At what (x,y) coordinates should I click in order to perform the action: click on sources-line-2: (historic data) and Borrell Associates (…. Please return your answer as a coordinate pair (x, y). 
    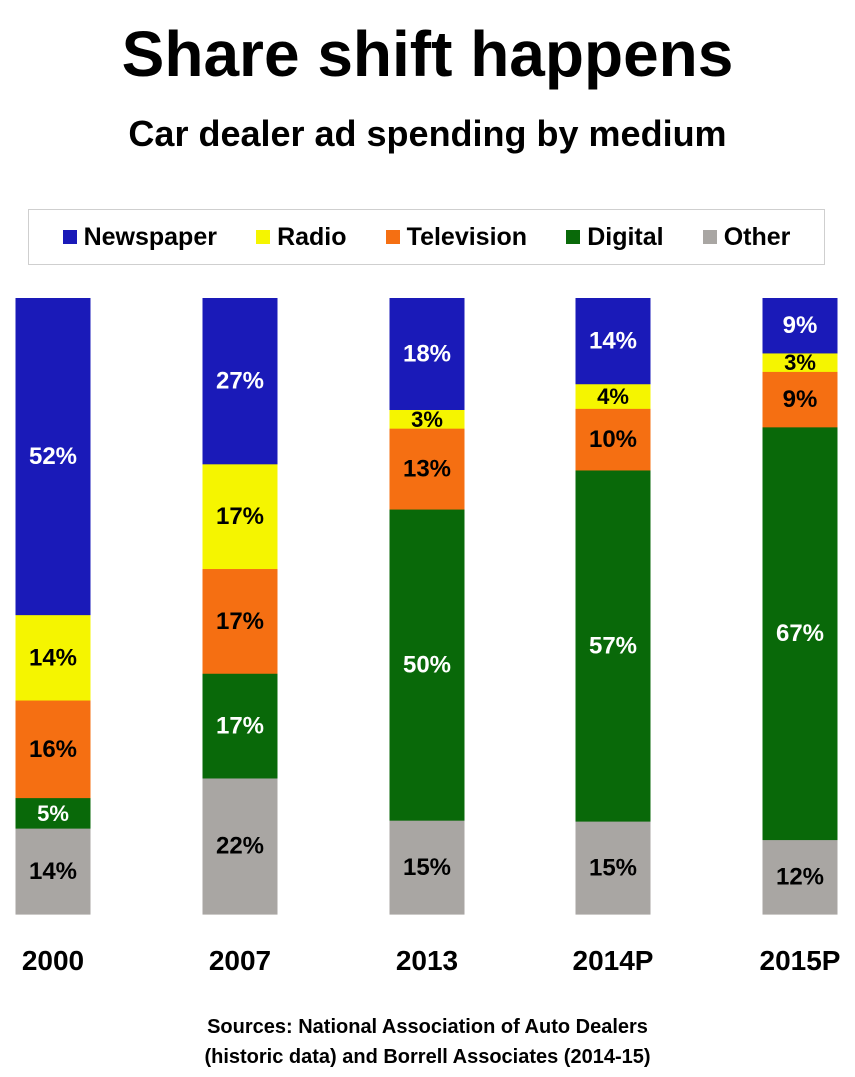
    Looking at the image, I should click on (427, 1057).